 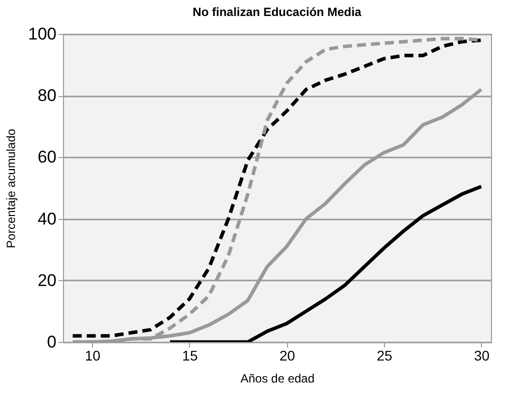 I want to click on y-tick-label: 20, so click(x=47, y=280).